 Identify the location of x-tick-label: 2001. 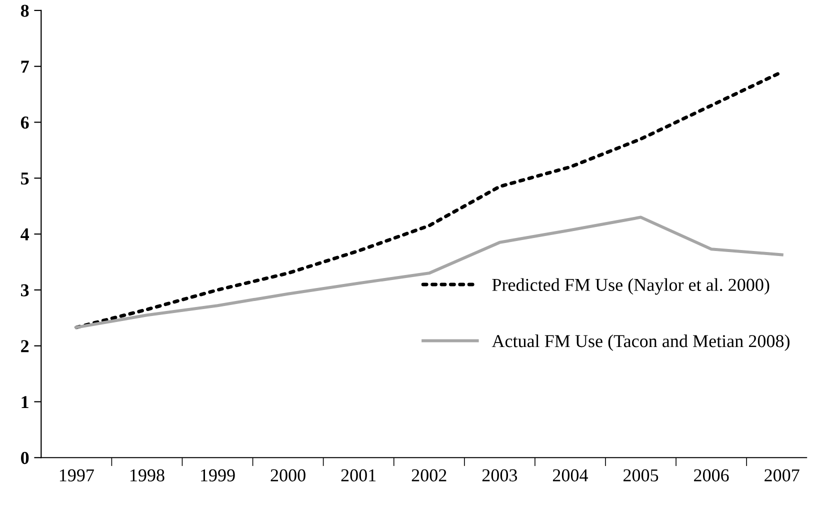
(358, 475).